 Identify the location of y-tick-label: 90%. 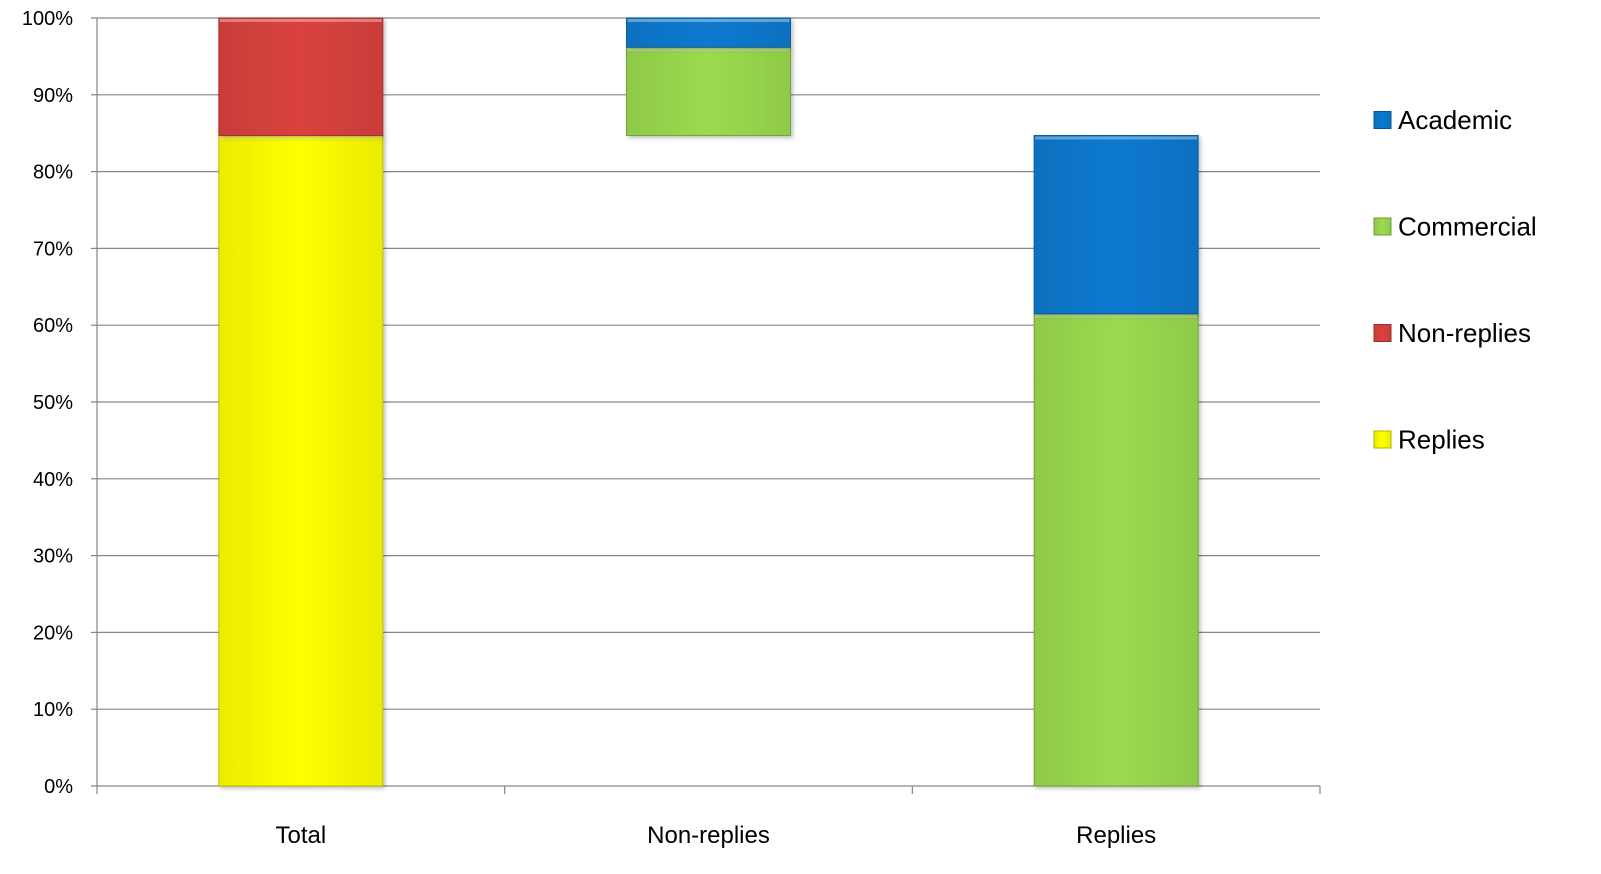
(53, 96).